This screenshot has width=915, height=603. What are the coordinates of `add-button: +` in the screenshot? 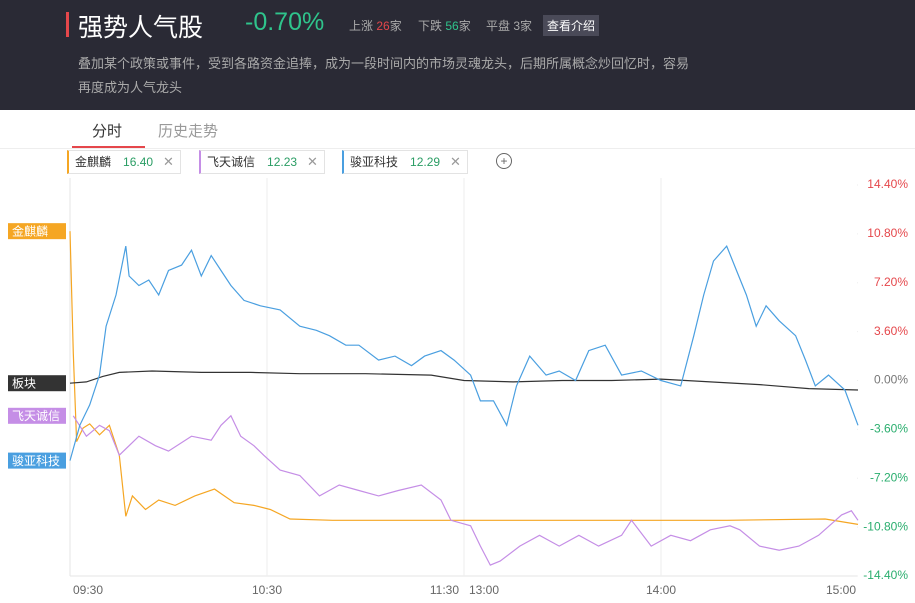 It's located at (504, 161).